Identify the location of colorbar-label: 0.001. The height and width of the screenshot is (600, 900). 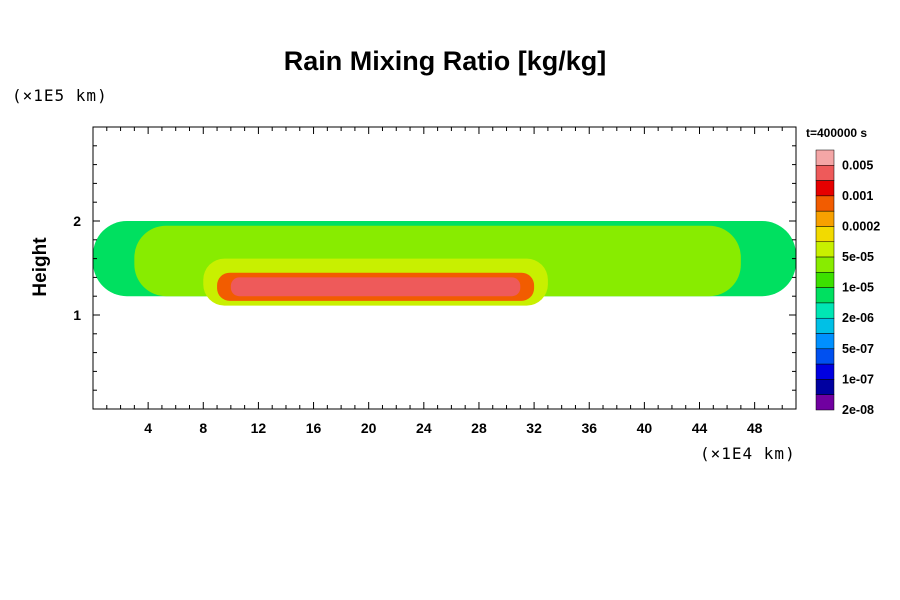
(857, 196).